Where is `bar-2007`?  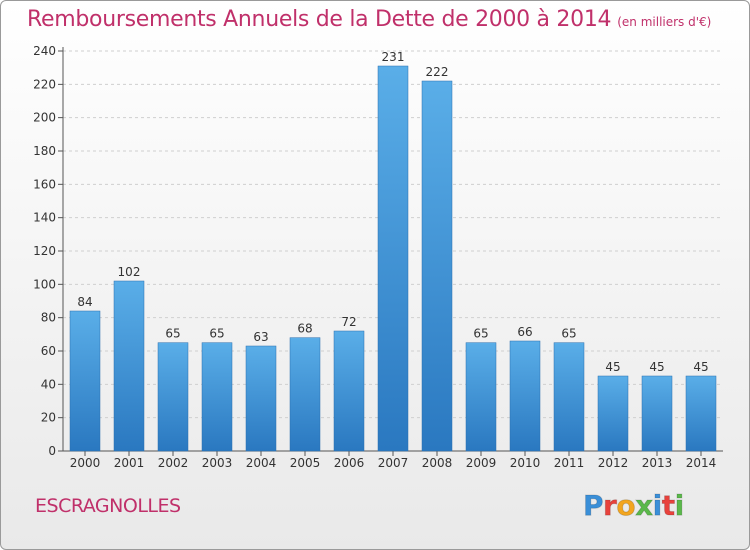 bar-2007 is located at coordinates (393, 258).